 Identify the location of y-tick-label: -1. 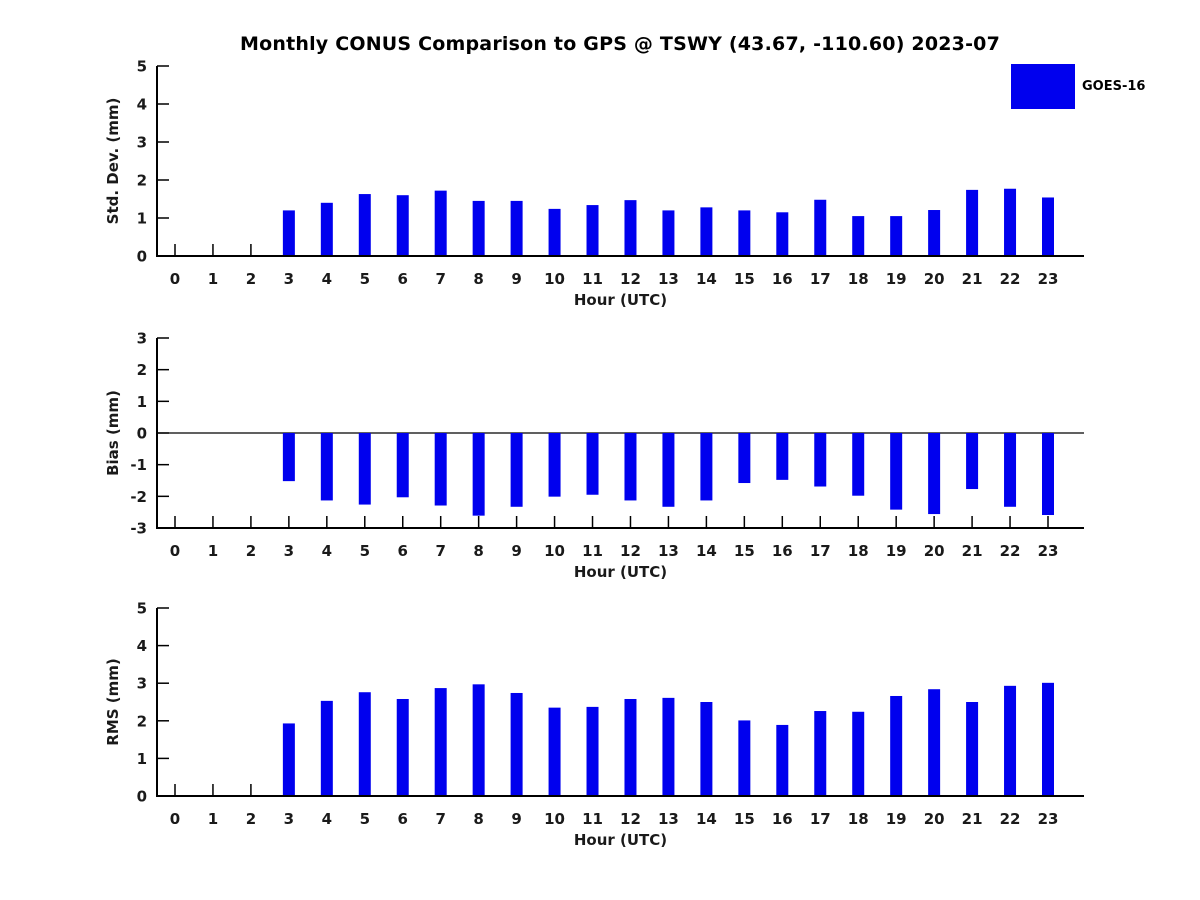
(138, 465).